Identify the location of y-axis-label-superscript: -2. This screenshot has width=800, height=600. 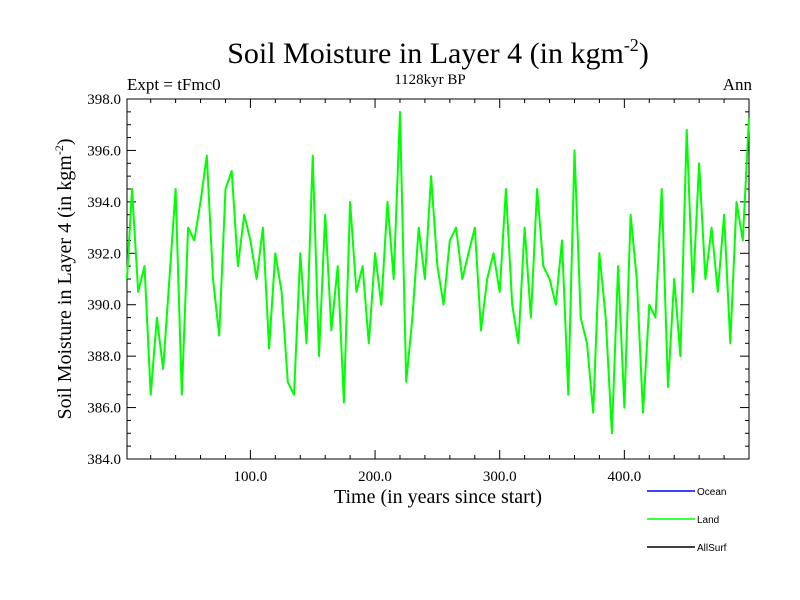
(59, 150).